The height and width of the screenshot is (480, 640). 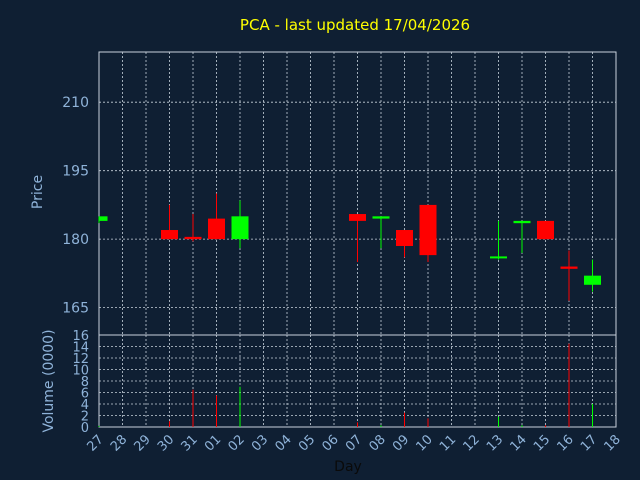 I want to click on day-tick-label: 12, so click(x=472, y=443).